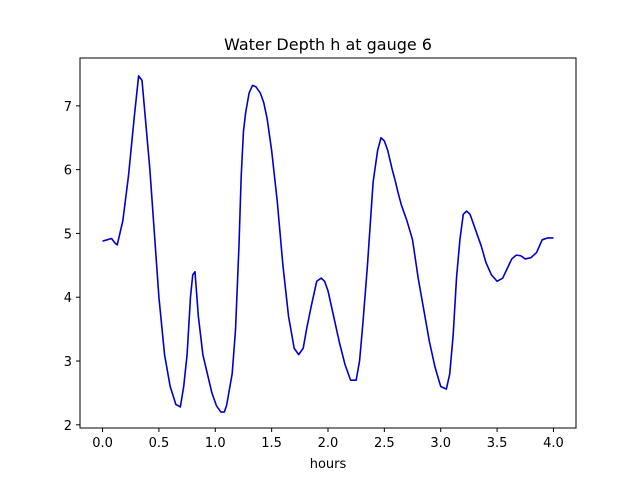  Describe the element at coordinates (328, 44) in the screenshot. I see `chart-title: Water Depth h at gauge 6` at that location.